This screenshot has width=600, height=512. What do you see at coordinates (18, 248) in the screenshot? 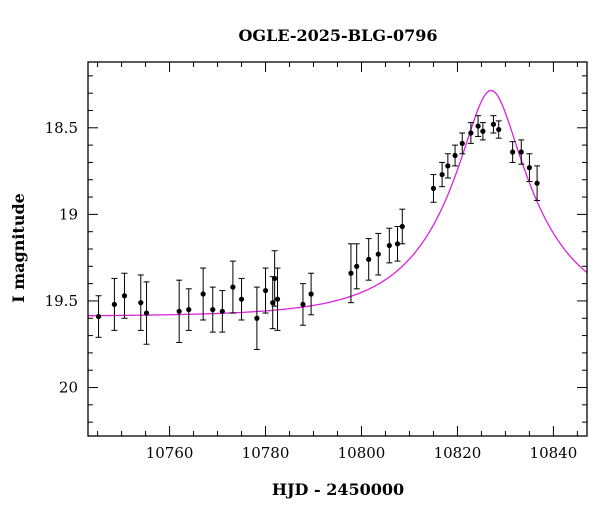
I see `y-axis-label: I magnitude` at bounding box center [18, 248].